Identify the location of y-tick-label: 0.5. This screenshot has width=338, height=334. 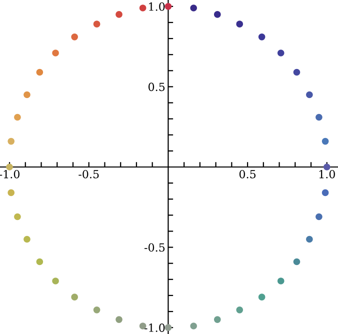
(156, 87).